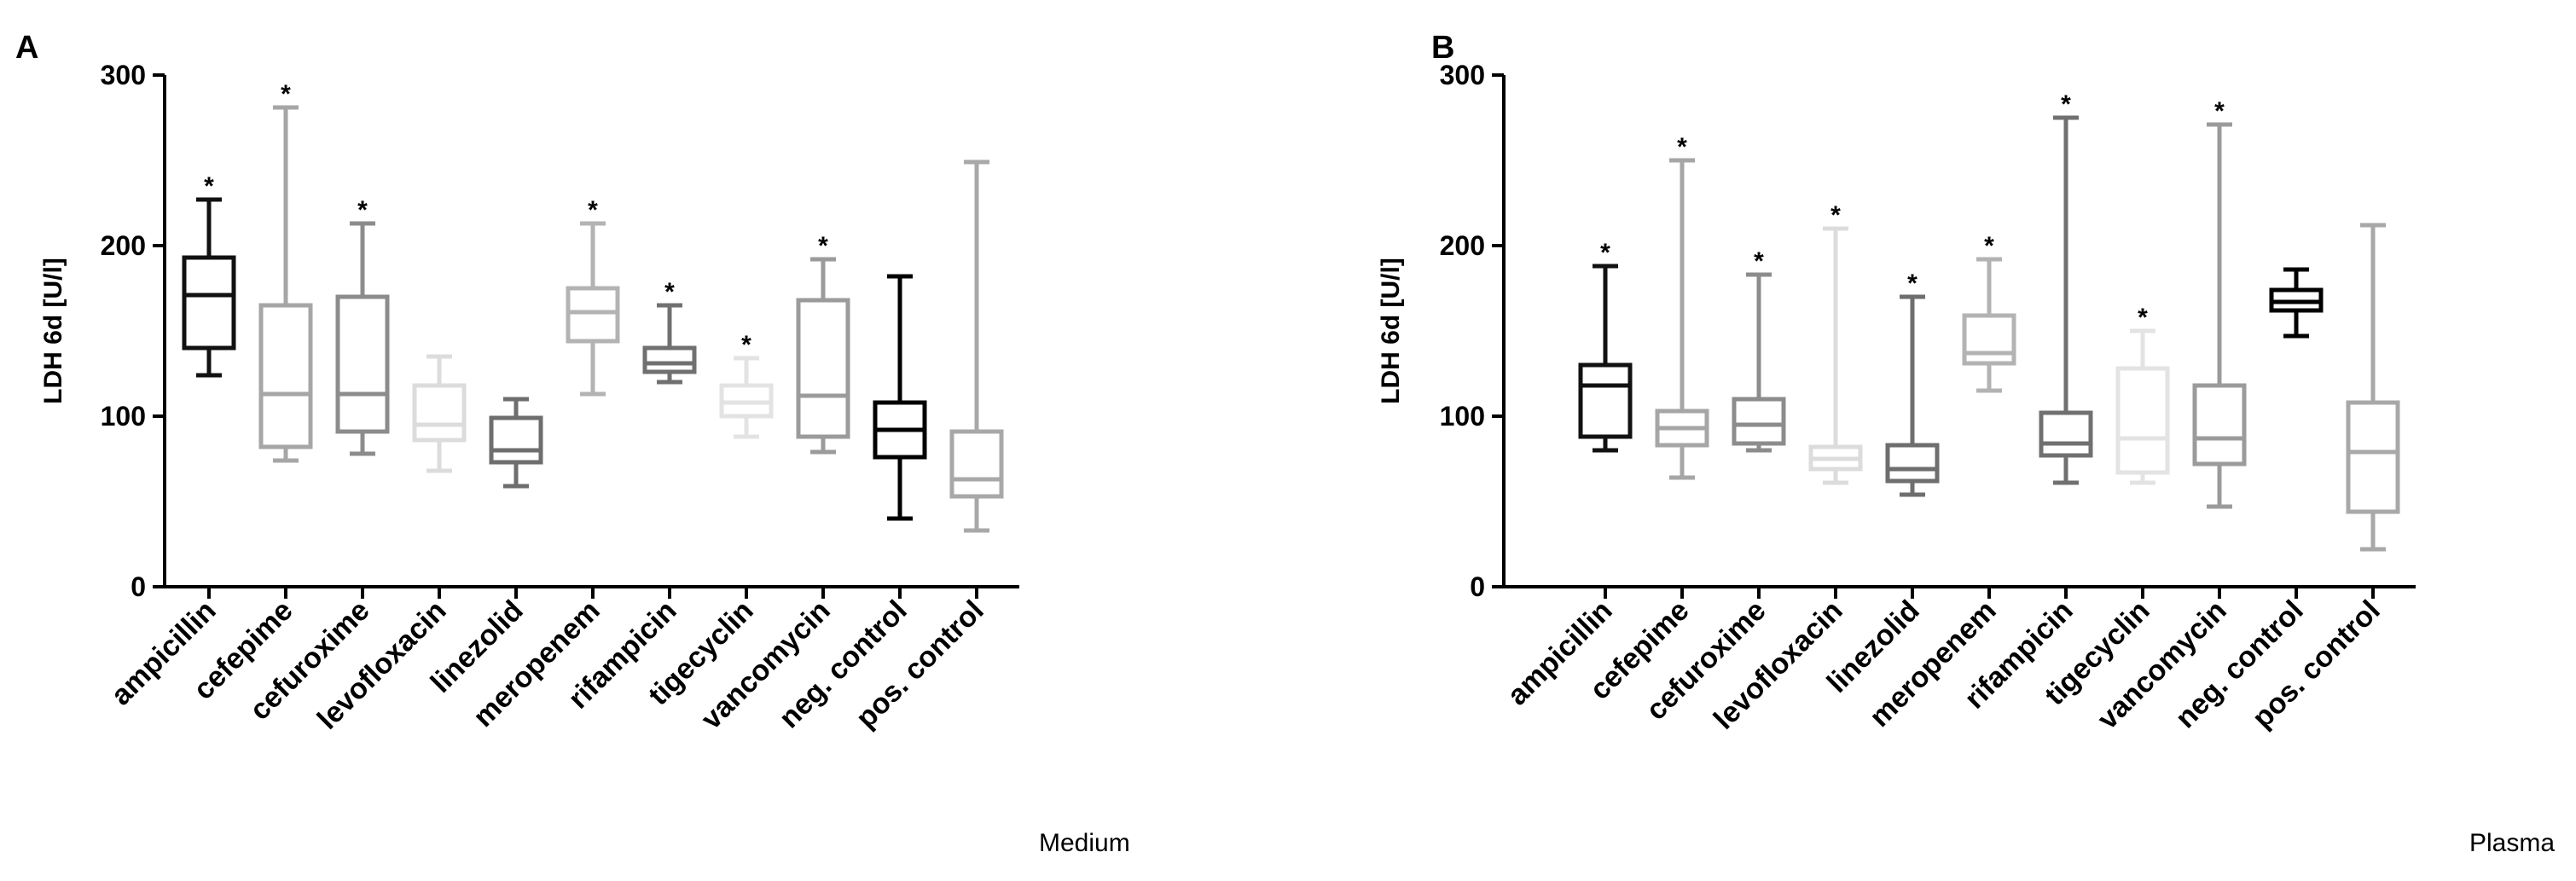  I want to click on panel-letter: B, so click(1442, 48).